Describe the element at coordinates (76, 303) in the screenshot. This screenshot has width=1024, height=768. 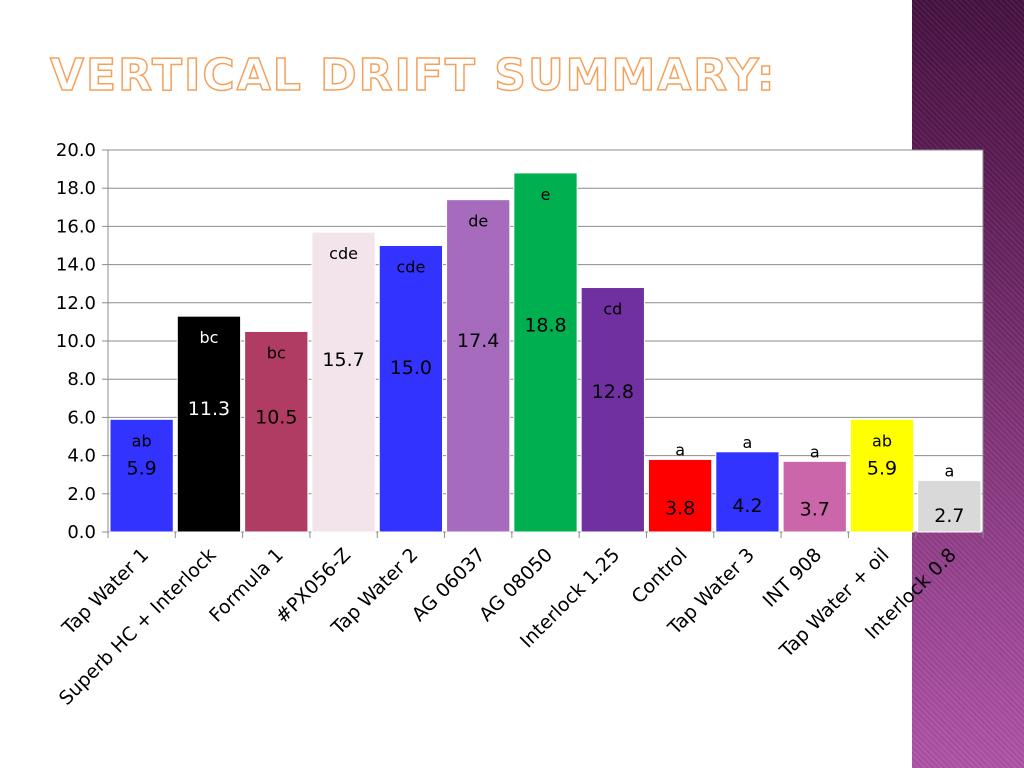
I see `y-tick-label: 12.0` at that location.